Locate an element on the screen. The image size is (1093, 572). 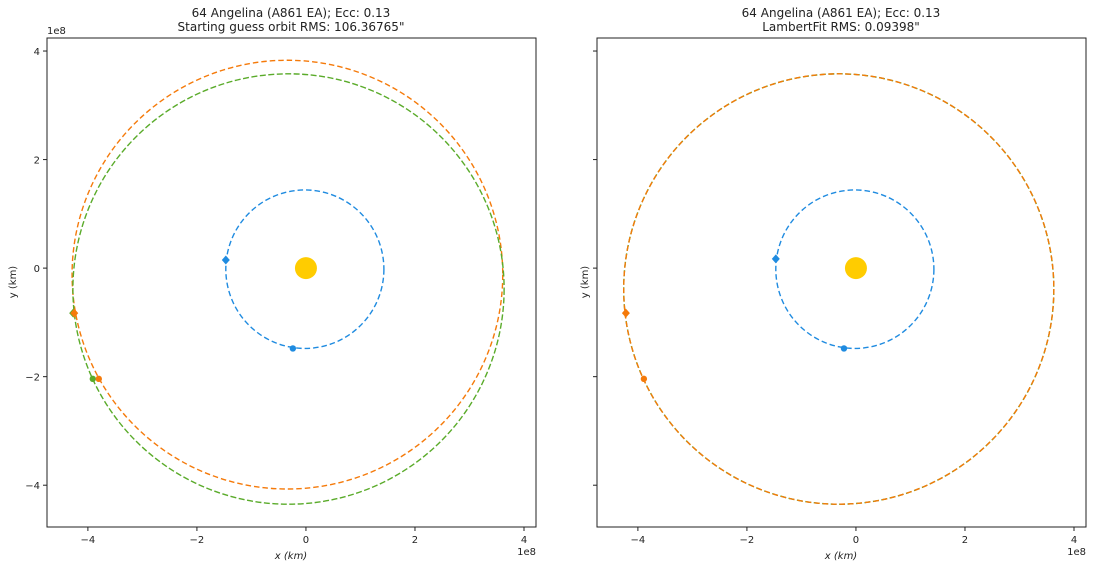
marker-fit-start is located at coordinates (625, 313).